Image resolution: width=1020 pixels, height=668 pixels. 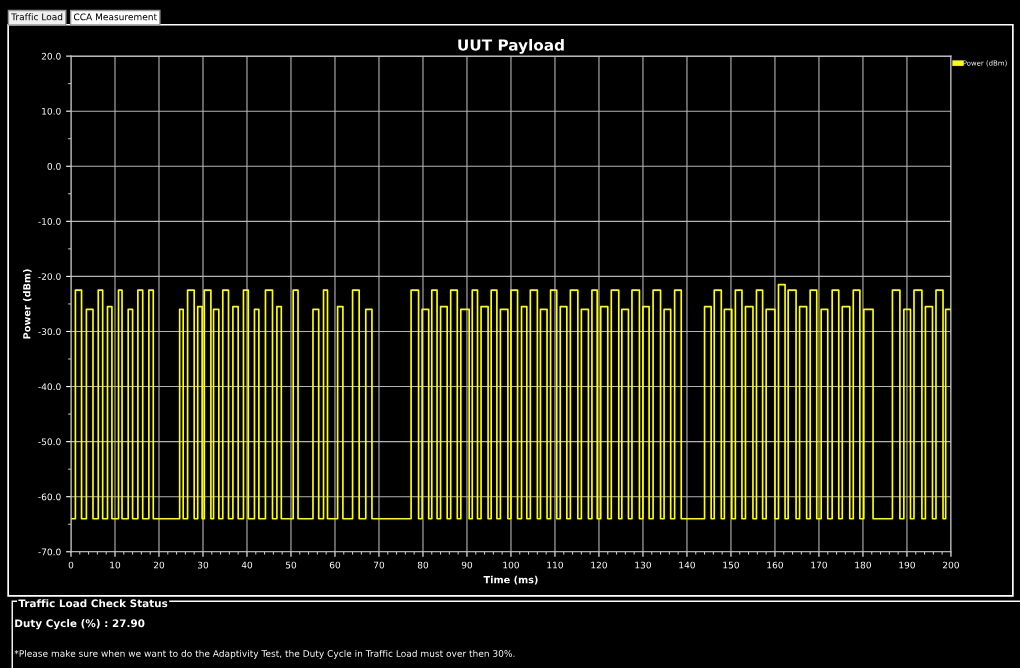 I want to click on y-tick-label: -50.0, so click(x=49, y=442).